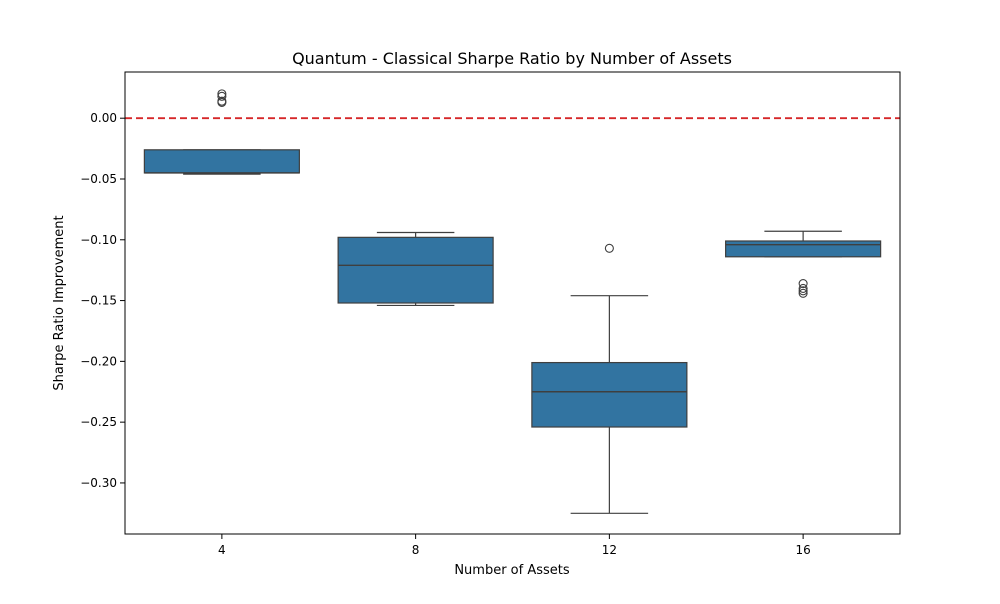 Image resolution: width=1000 pixels, height=604 pixels. Describe the element at coordinates (98, 483) in the screenshot. I see `y-tick-label: −0.30` at that location.